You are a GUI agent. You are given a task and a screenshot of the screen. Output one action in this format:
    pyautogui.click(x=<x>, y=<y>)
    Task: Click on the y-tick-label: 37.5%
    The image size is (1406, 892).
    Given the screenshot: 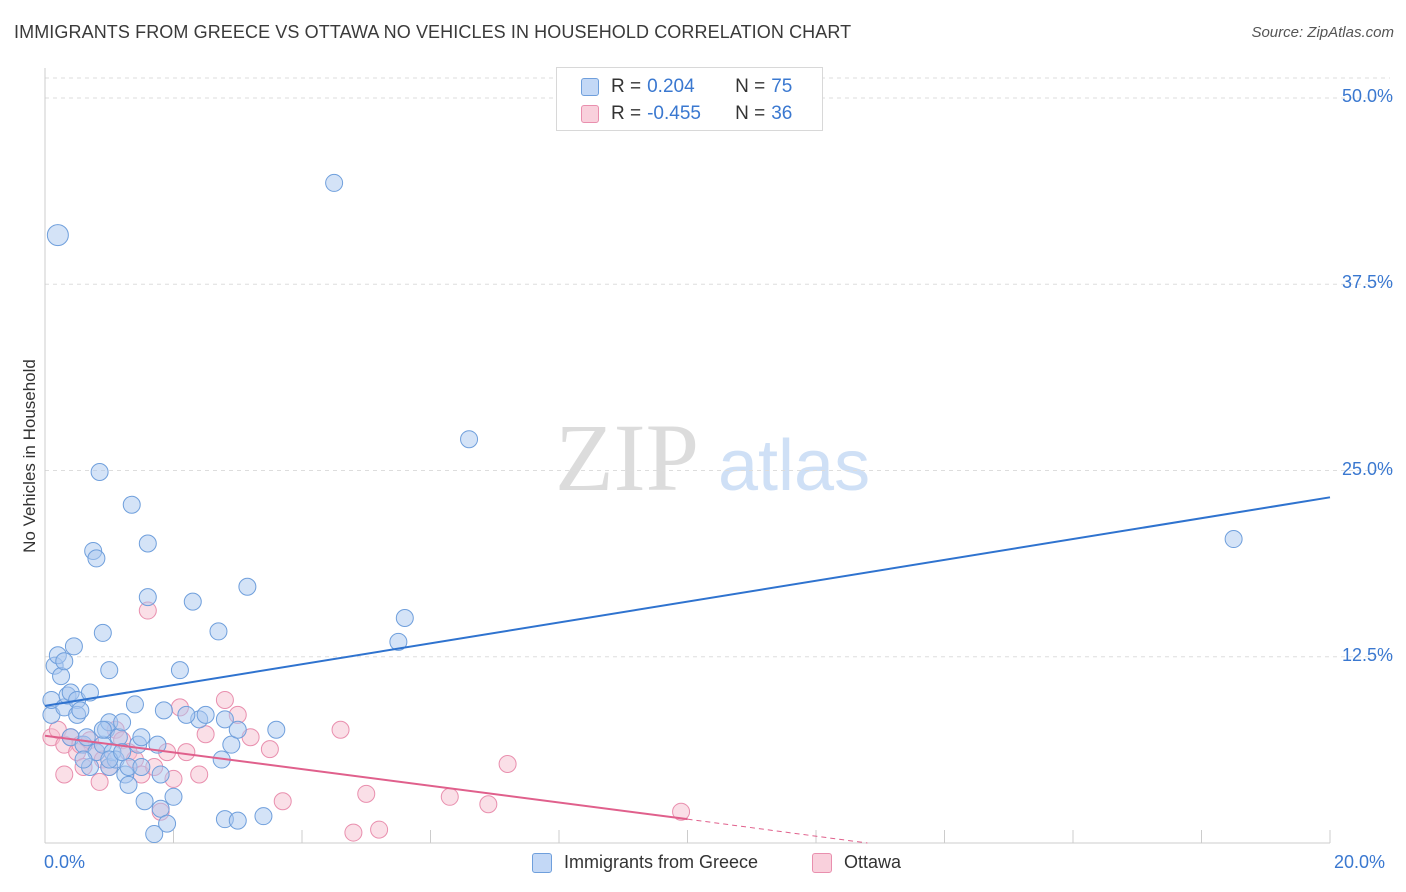 What is the action you would take?
    pyautogui.click(x=1367, y=282)
    